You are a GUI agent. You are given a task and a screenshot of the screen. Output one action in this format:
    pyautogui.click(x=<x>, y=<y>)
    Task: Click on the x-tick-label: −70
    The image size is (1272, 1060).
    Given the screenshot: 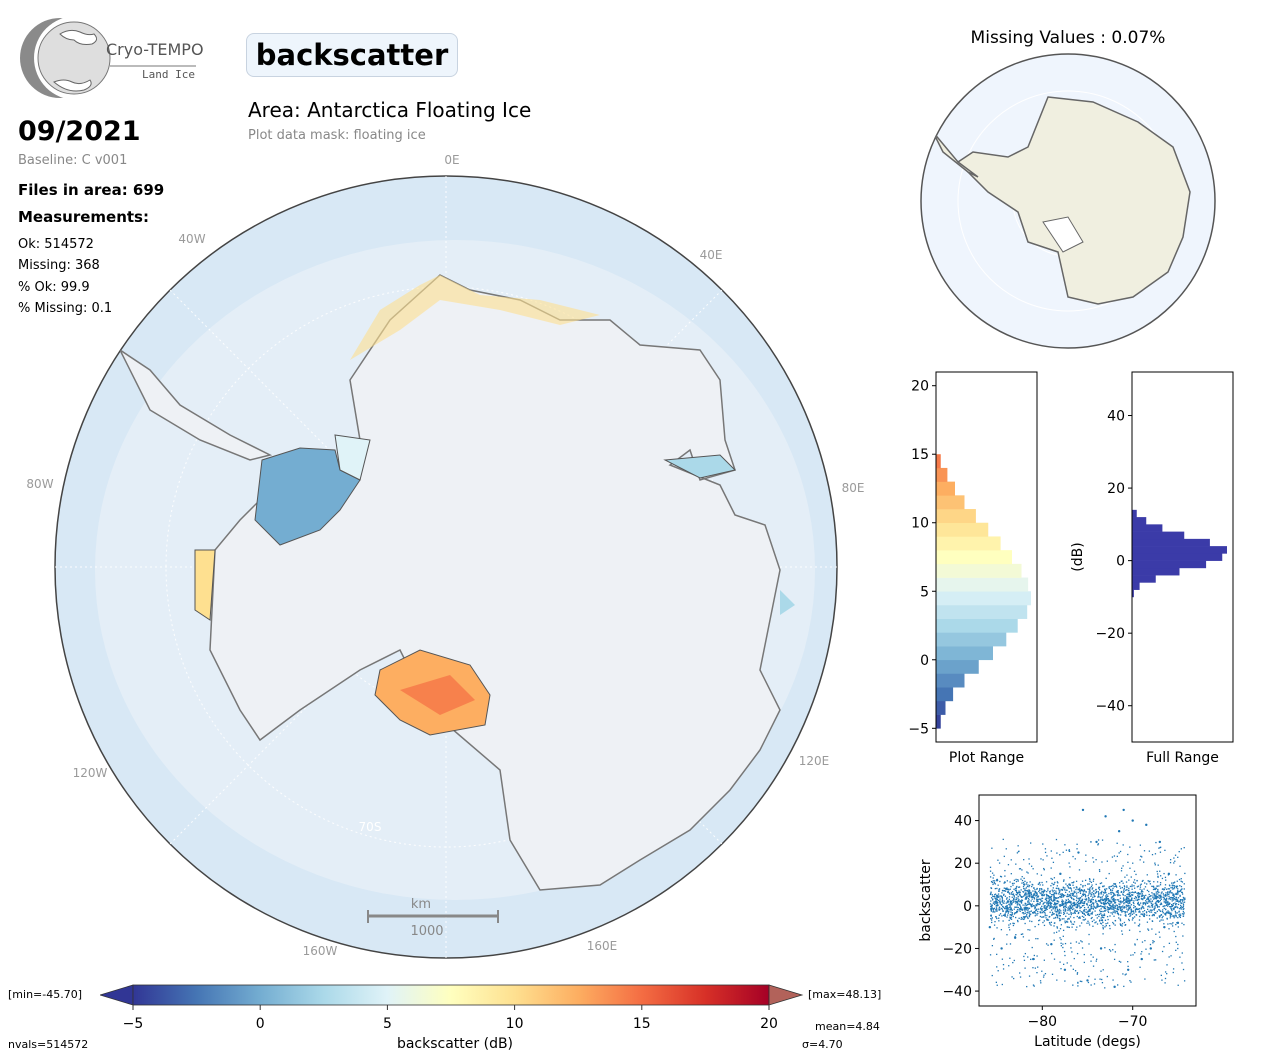 What is the action you would take?
    pyautogui.click(x=1133, y=1022)
    